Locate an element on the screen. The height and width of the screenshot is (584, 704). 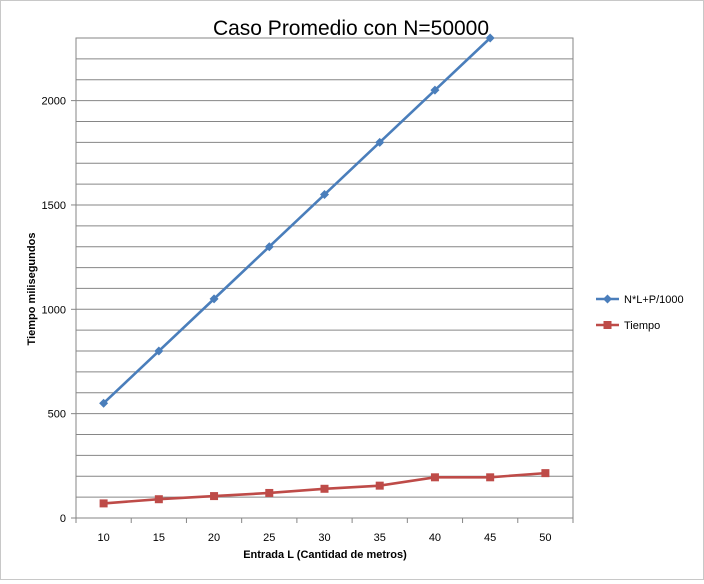
y-axis-title: Tiempo milisegundos is located at coordinates (32, 289).